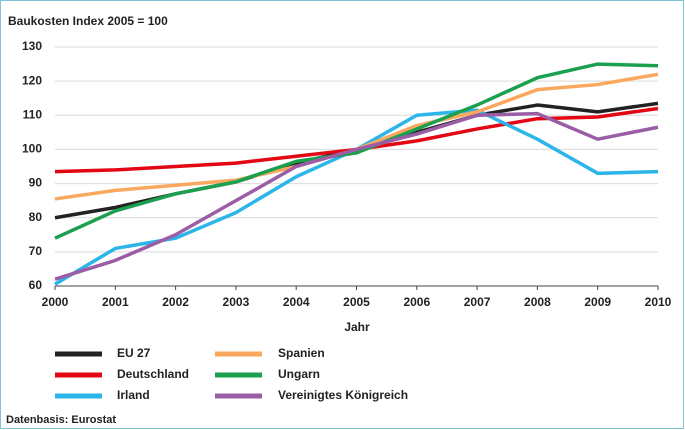 The height and width of the screenshot is (430, 685). I want to click on series-line, so click(356, 140).